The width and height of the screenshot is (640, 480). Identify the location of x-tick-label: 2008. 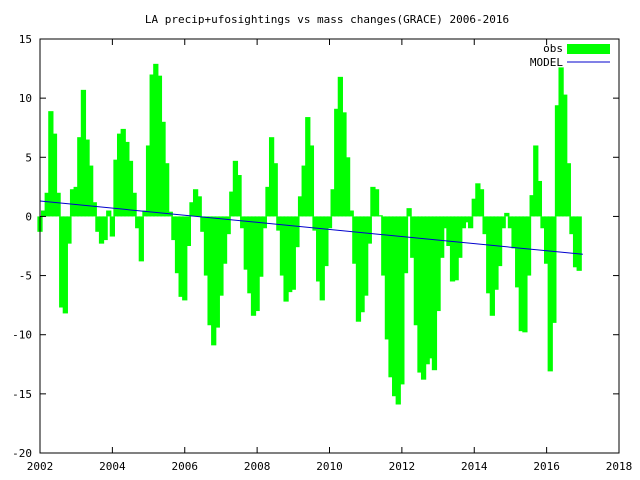
(257, 466).